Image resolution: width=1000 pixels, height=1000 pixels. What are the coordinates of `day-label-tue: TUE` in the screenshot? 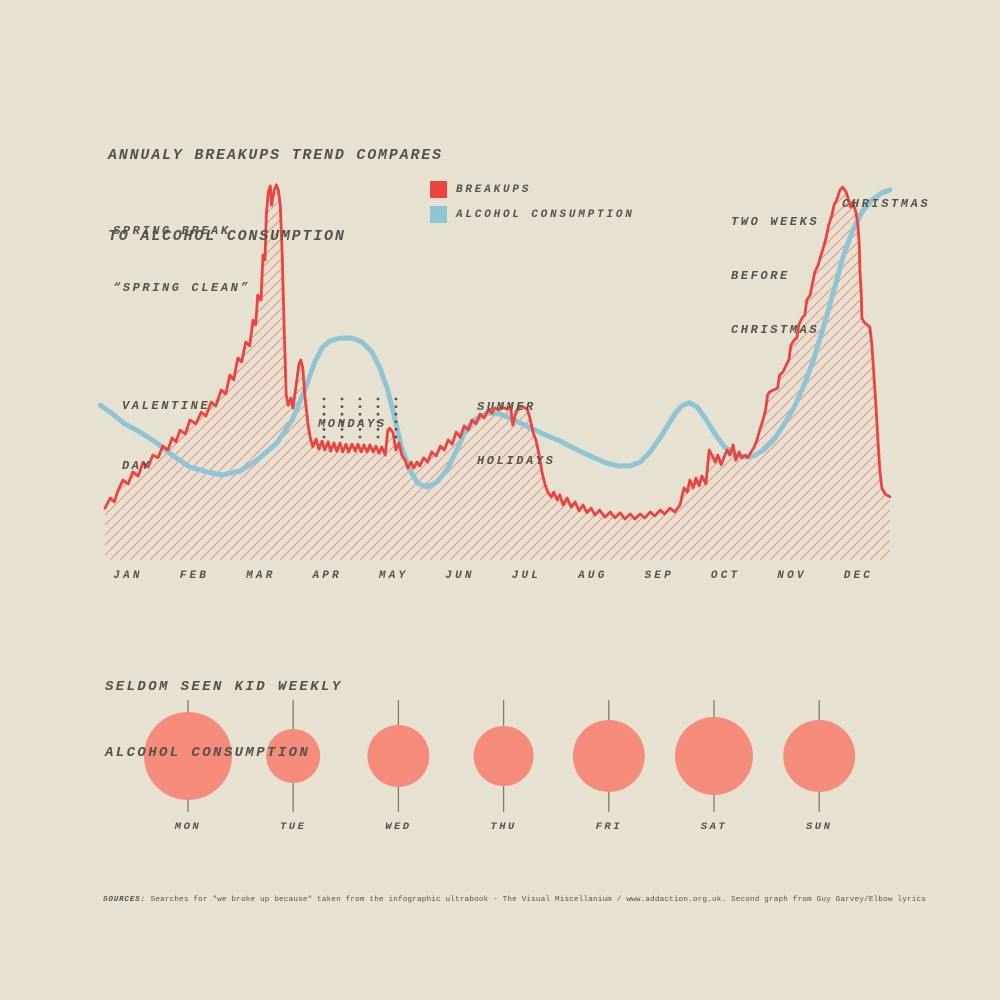 It's located at (293, 827).